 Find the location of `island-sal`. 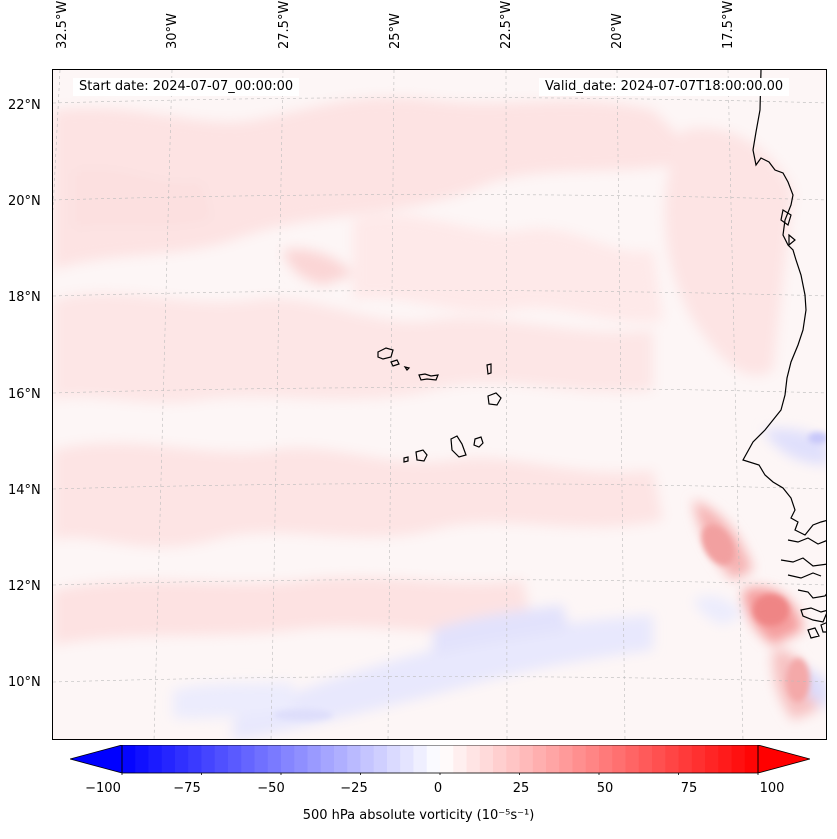

island-sal is located at coordinates (489, 369).